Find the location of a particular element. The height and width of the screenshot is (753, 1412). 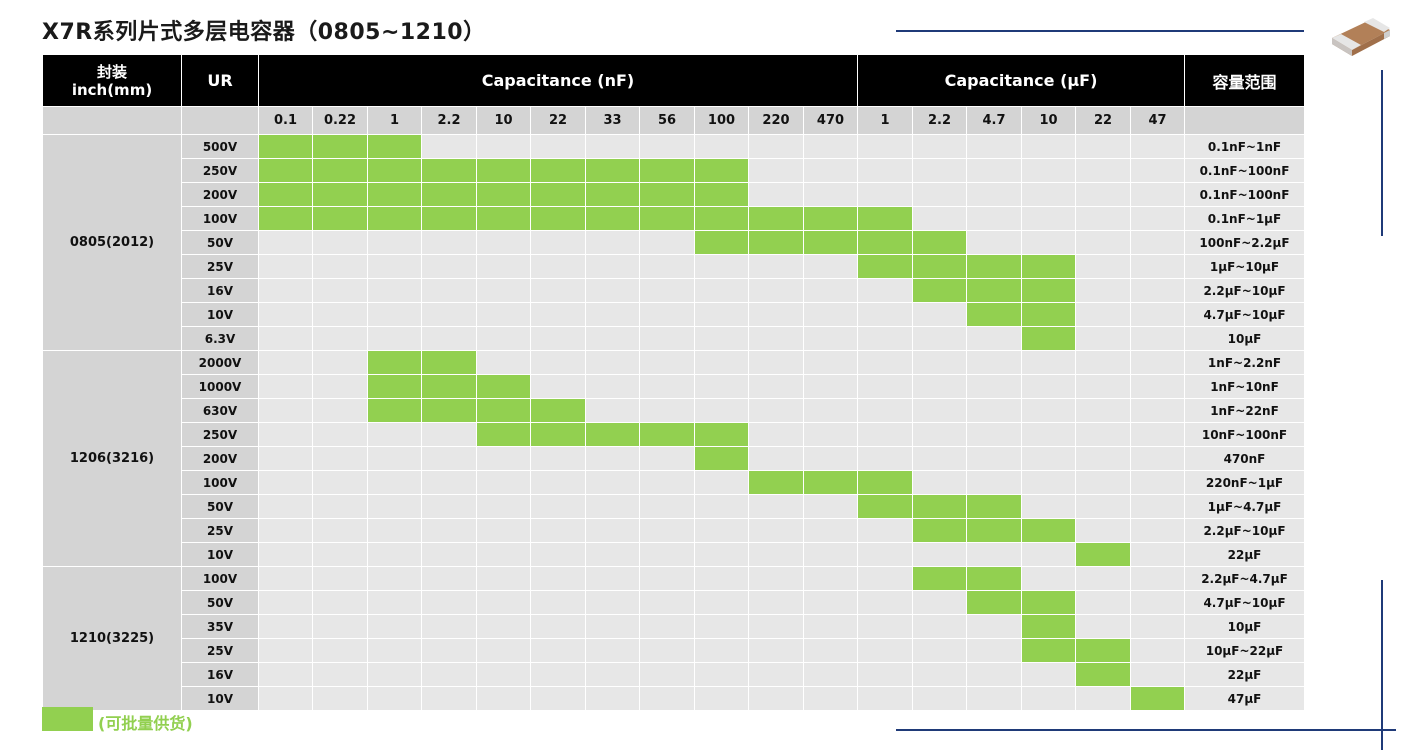

range-cell: 1nF~22nF is located at coordinates (1244, 410).